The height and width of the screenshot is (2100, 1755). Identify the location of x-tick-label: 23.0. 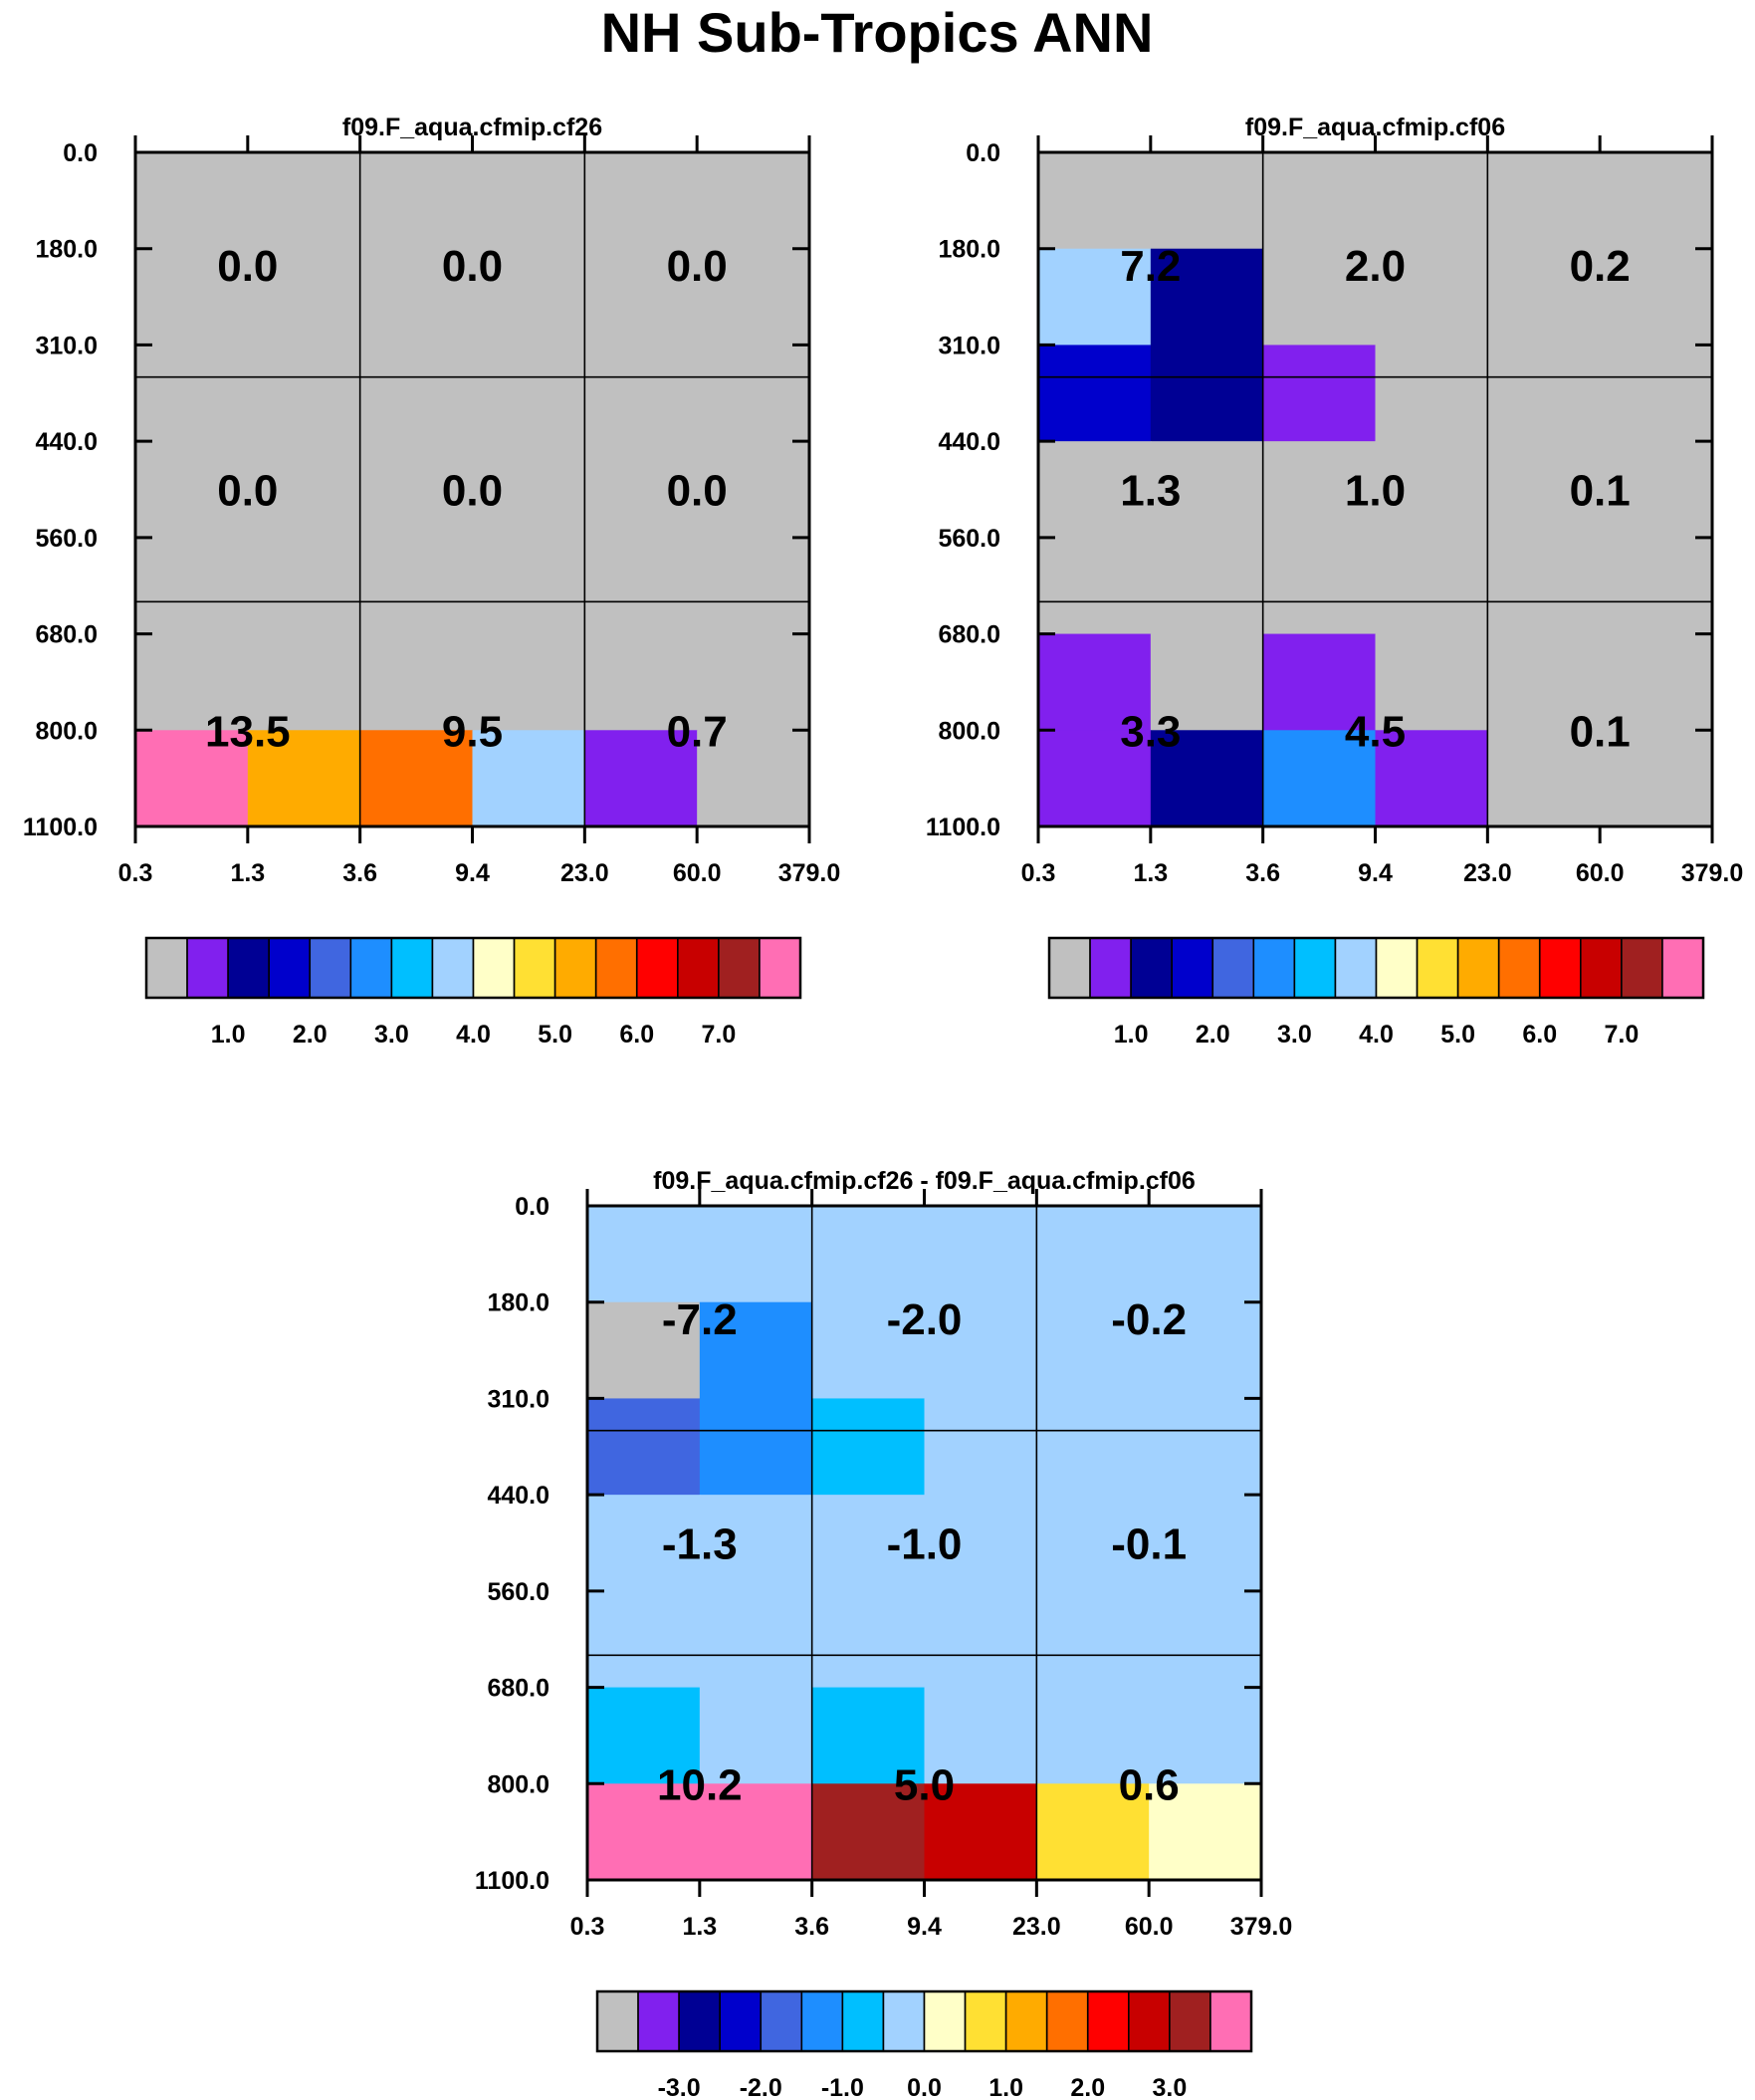
(1487, 873).